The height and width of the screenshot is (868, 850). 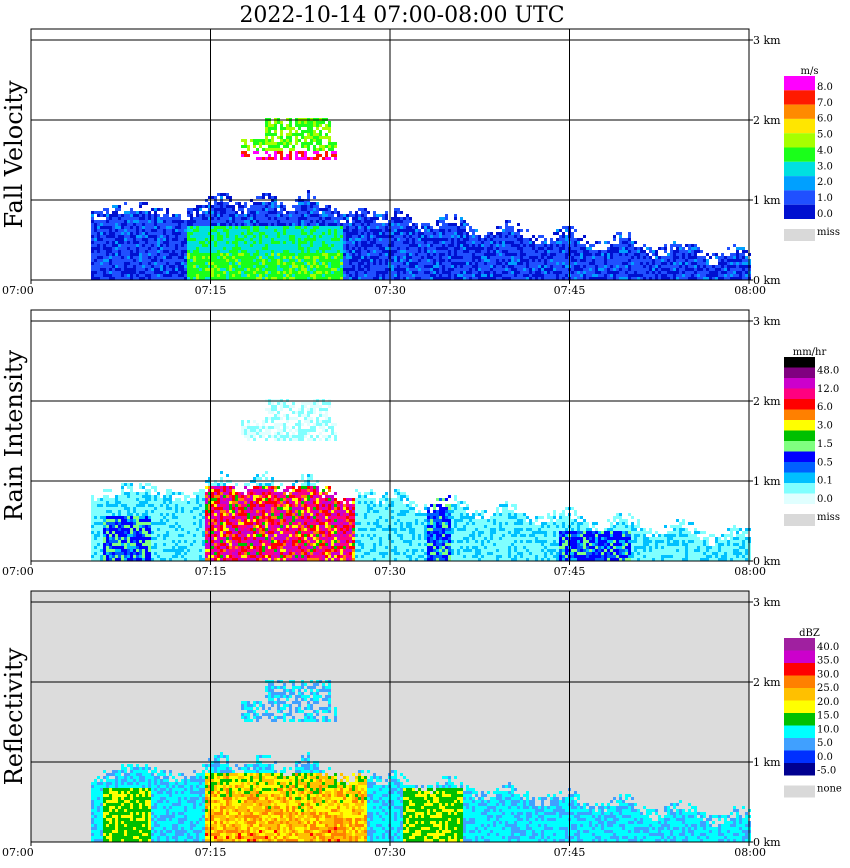 I want to click on legend-unit: m/s, so click(x=810, y=71).